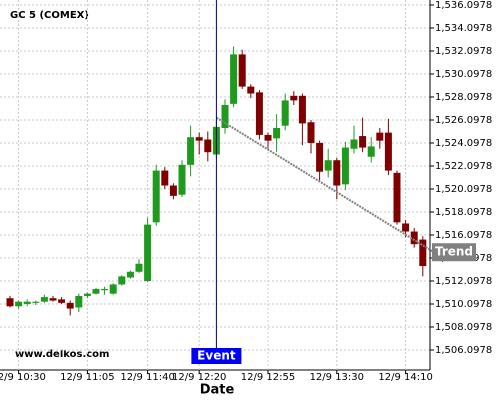  What do you see at coordinates (463, 350) in the screenshot?
I see `y-tick-label: 1,506.0978` at bounding box center [463, 350].